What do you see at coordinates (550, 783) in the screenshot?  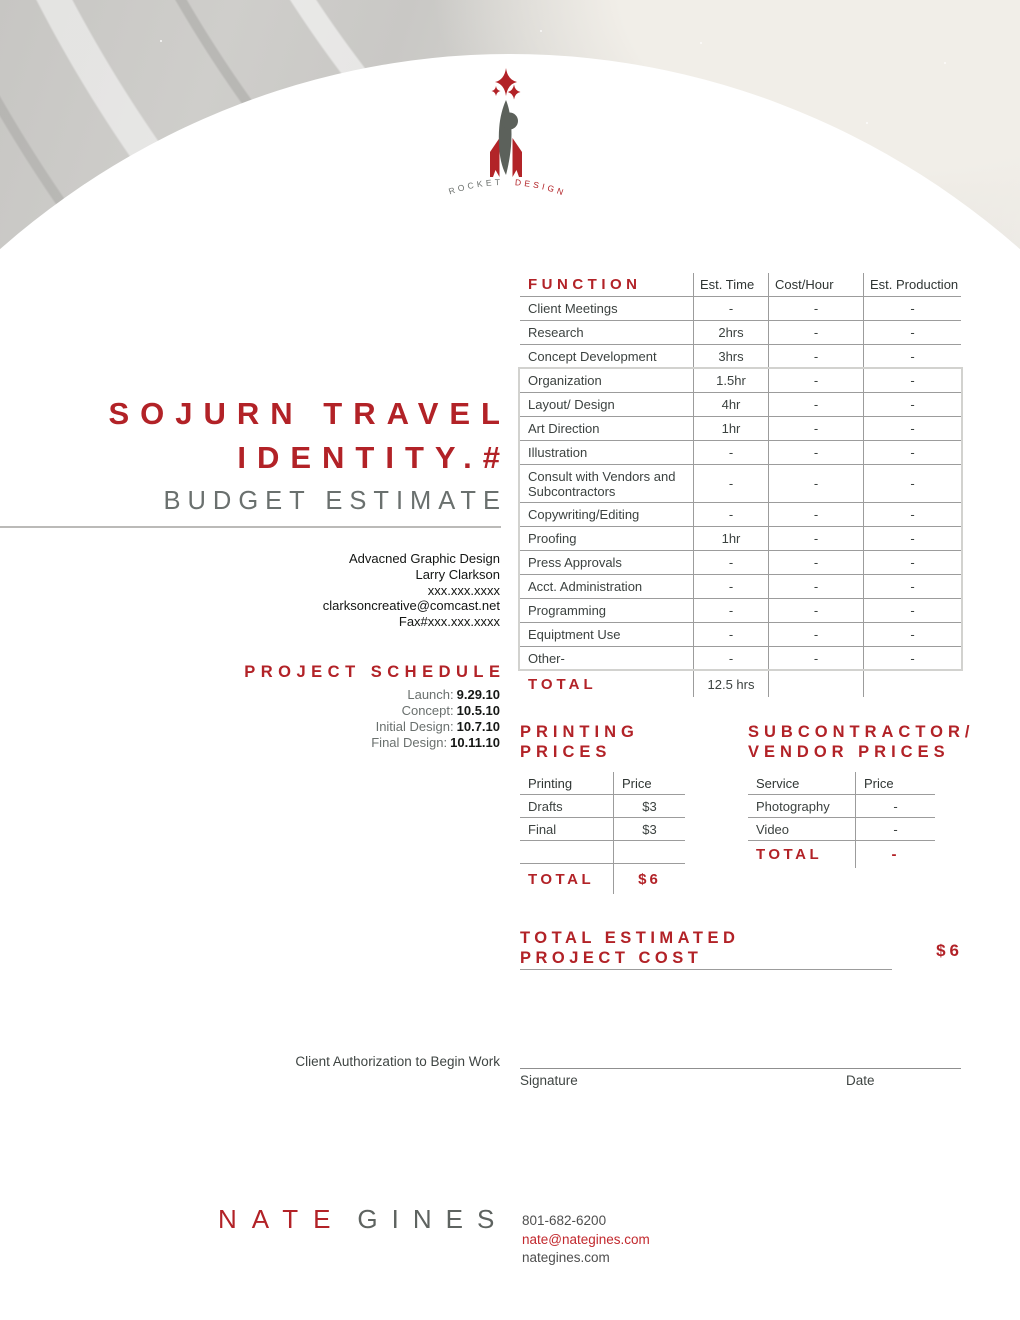 I see `column-header-printing: Printing` at bounding box center [550, 783].